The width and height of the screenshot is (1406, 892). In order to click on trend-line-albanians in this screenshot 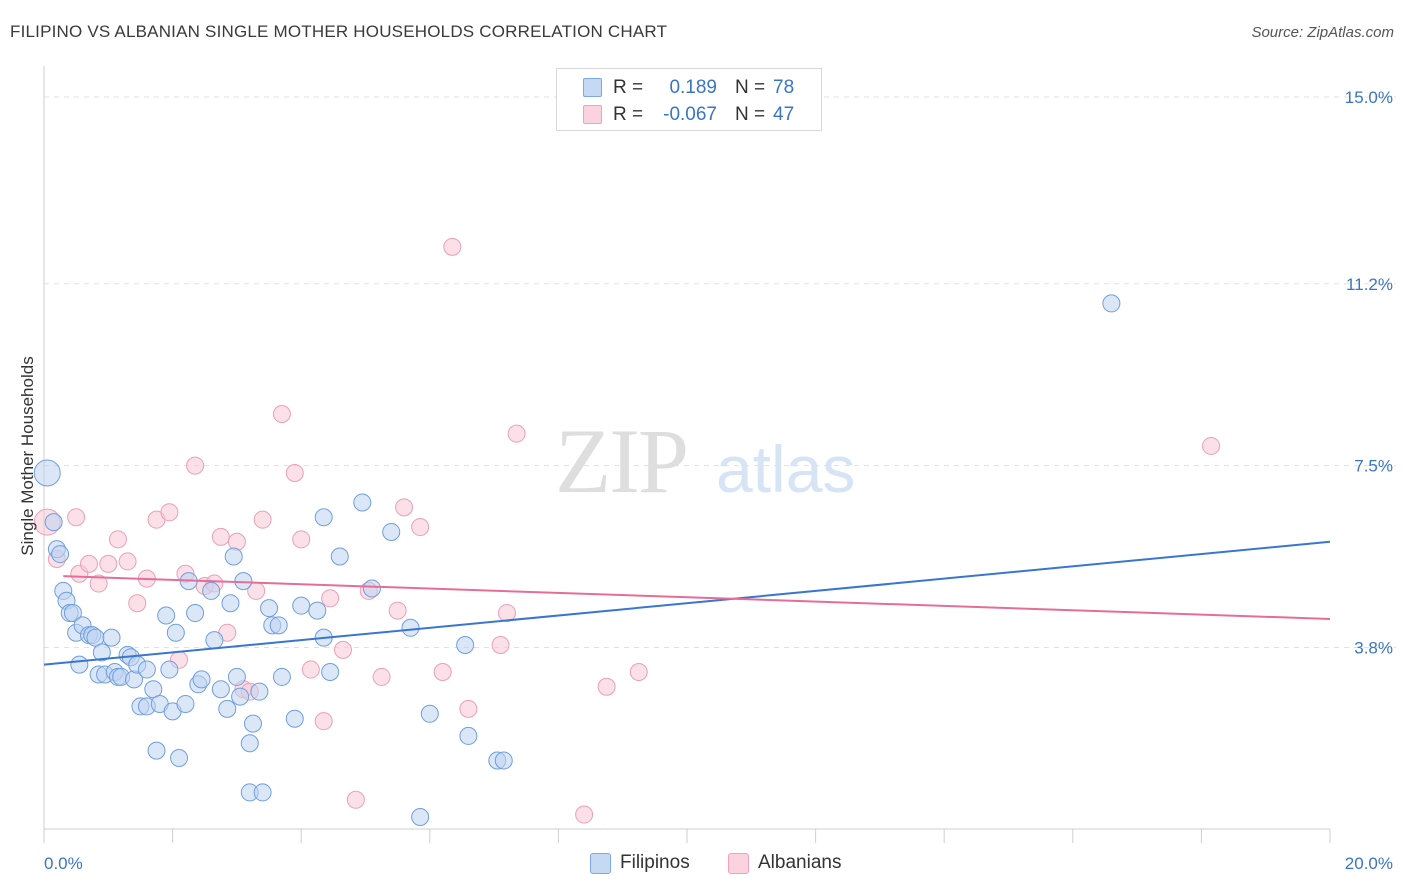, I will do `click(697, 597)`.